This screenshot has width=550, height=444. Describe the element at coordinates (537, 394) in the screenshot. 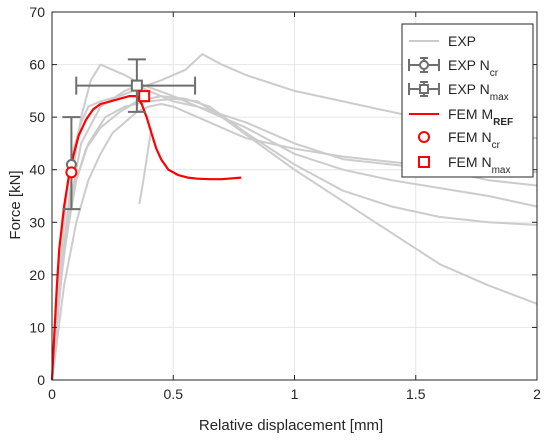

I see `x-tick-label: 2` at that location.